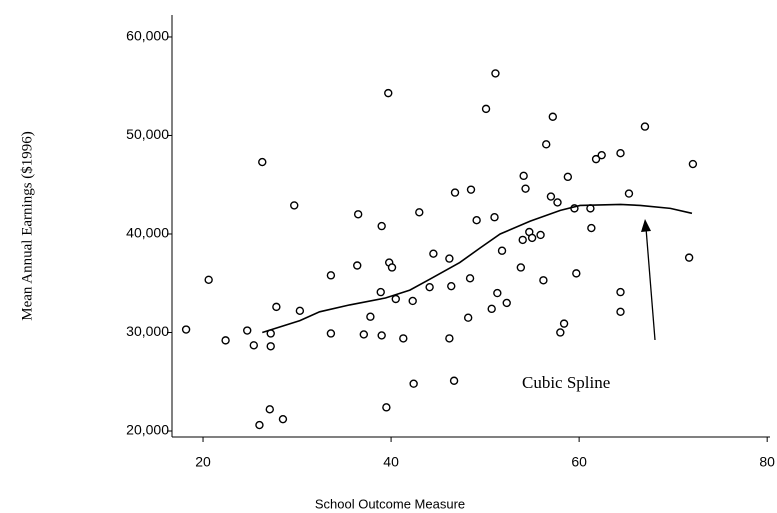 The image size is (777, 513). Describe the element at coordinates (390, 503) in the screenshot. I see `x-axis-label: School Outcome Measure` at that location.